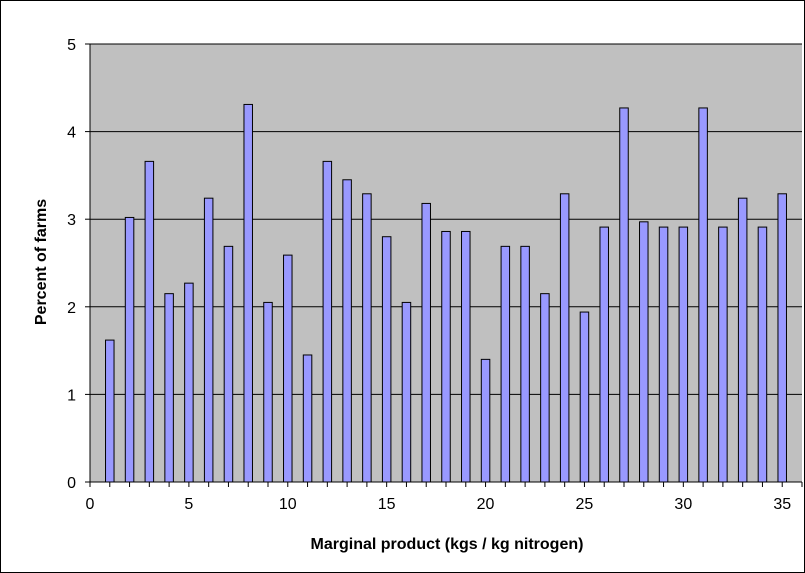  What do you see at coordinates (71, 308) in the screenshot?
I see `y-tick-label: 2` at bounding box center [71, 308].